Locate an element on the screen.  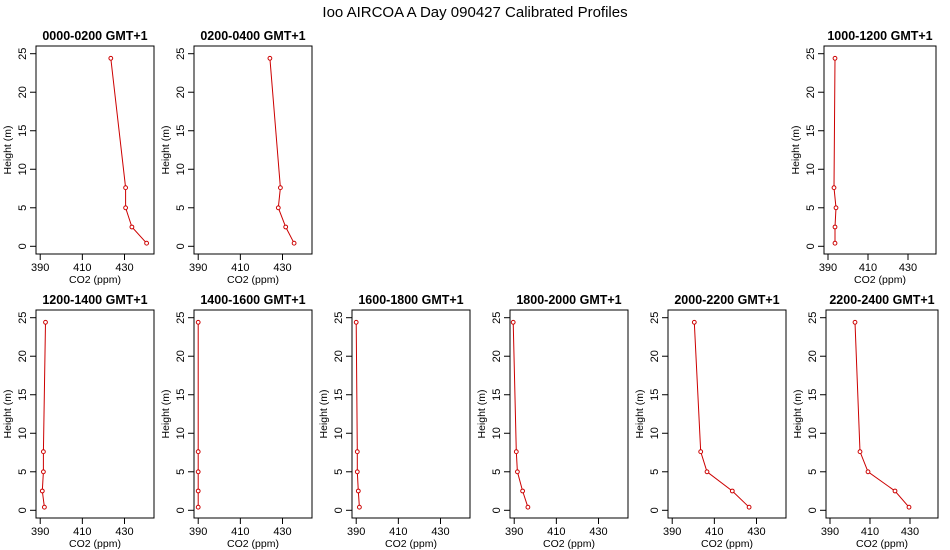
panel-title: 2200-2400 GMT+1 is located at coordinates (881, 300).